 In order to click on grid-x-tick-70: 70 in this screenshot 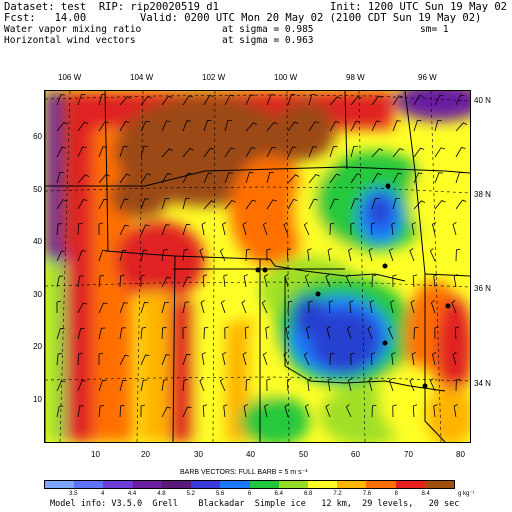, I will do `click(408, 454)`.